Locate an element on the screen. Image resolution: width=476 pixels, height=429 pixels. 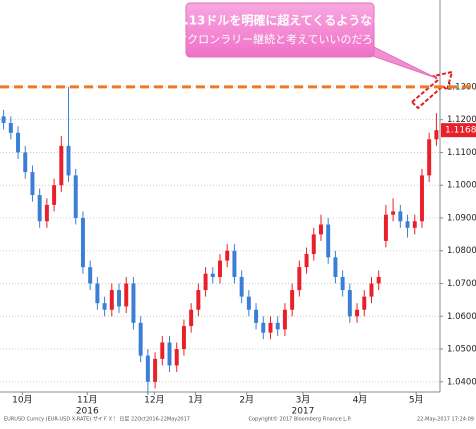
y-tick-label: 1.0600 is located at coordinates (461, 317).